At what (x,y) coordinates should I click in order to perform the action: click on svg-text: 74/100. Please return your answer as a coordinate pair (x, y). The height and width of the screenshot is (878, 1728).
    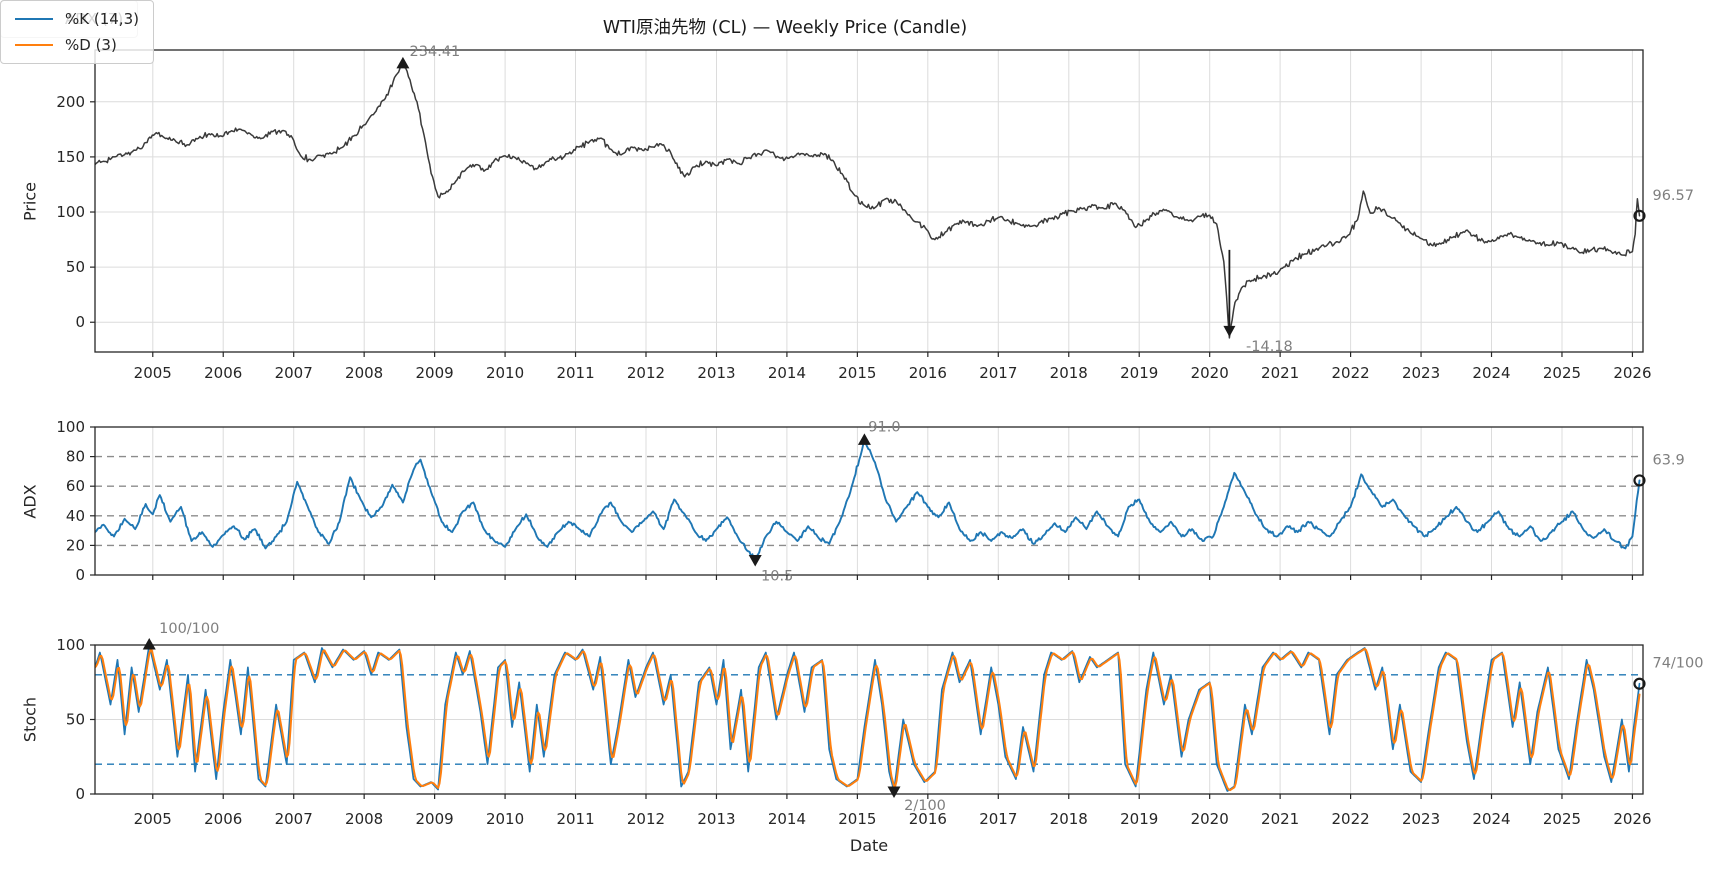
    Looking at the image, I should click on (1677, 664).